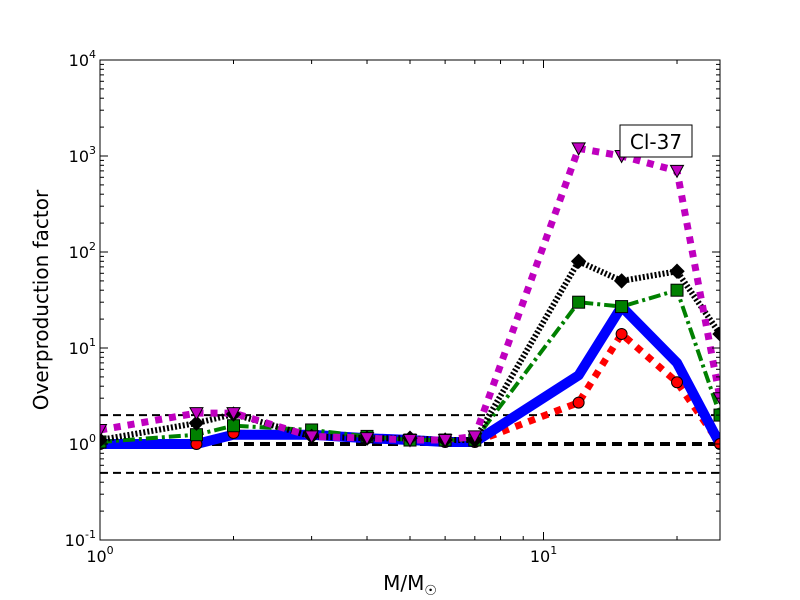  What do you see at coordinates (82, 443) in the screenshot?
I see `y-tick-label-1: 10⁰` at bounding box center [82, 443].